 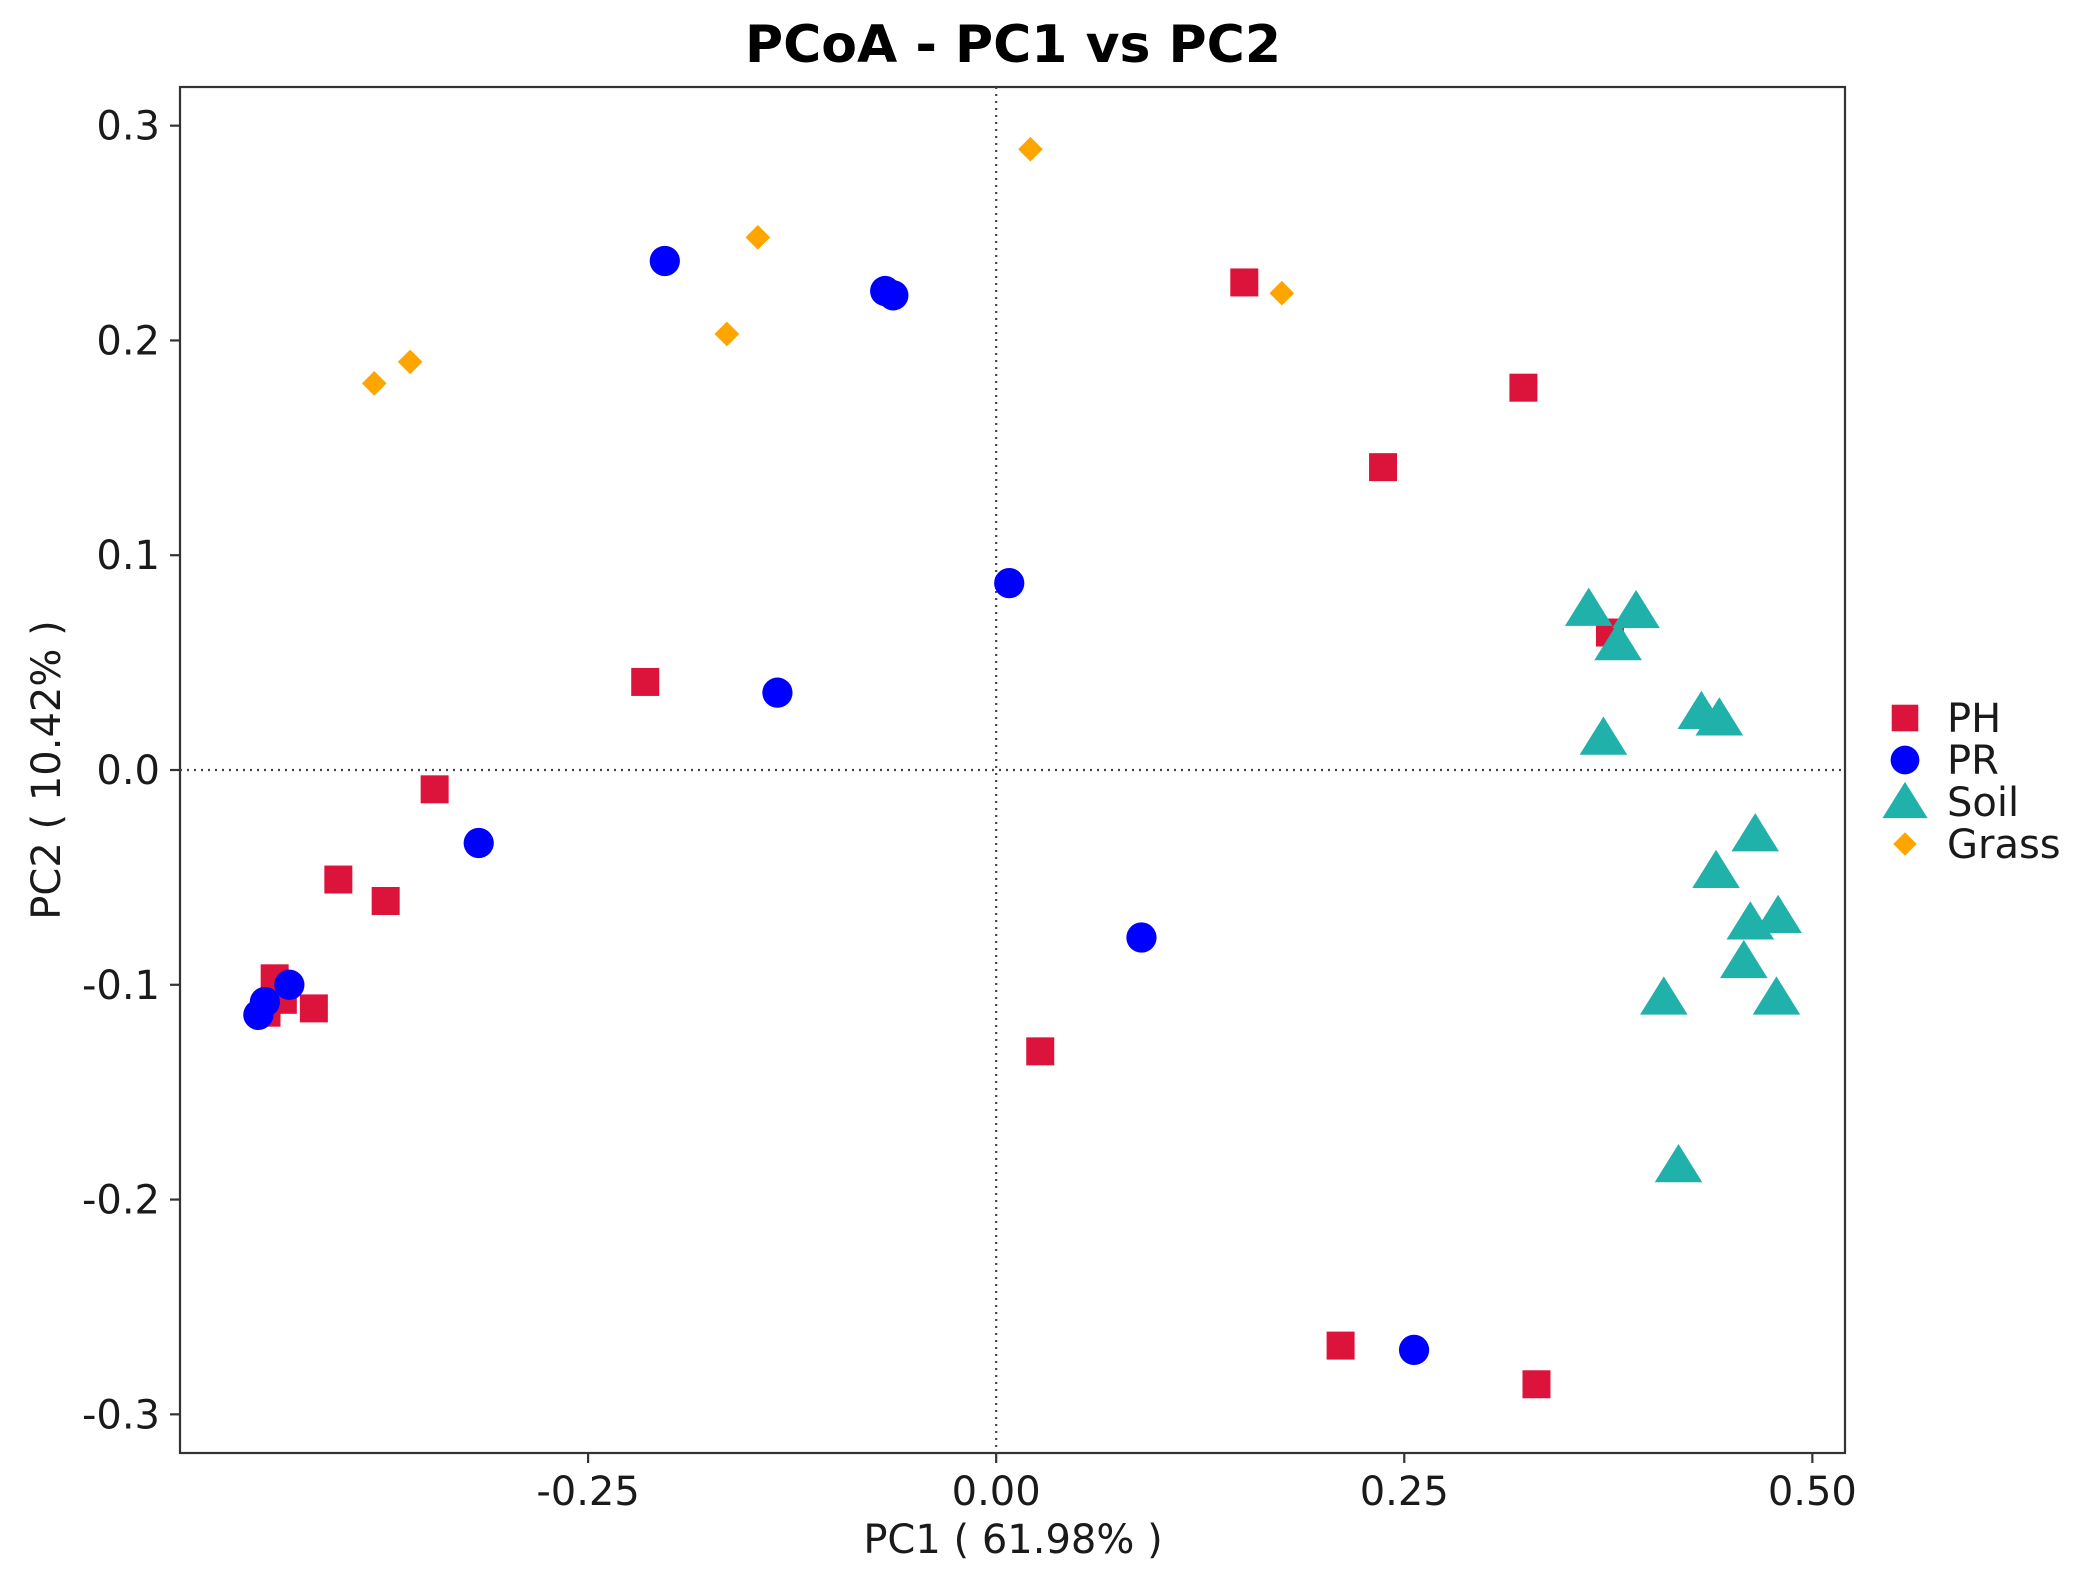 What do you see at coordinates (2004, 845) in the screenshot?
I see `legend-label: Grass` at bounding box center [2004, 845].